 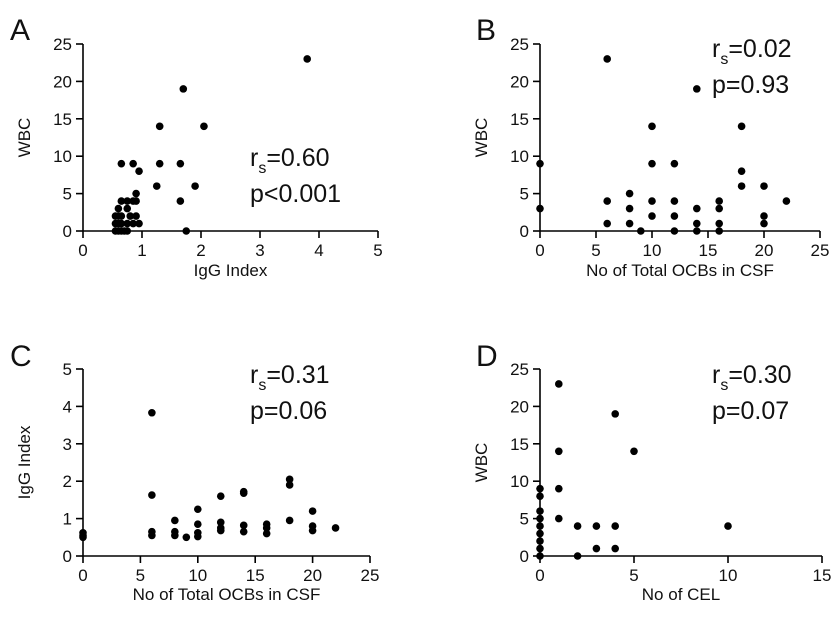 I want to click on stat-r-value: =0.60, so click(x=297, y=158).